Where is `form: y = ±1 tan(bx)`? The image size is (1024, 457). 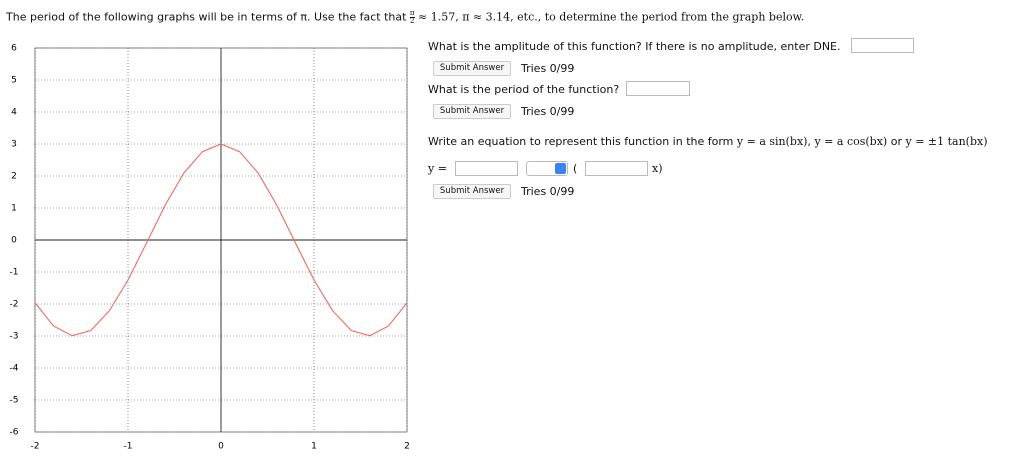
form: y = ±1 tan(bx) is located at coordinates (946, 141).